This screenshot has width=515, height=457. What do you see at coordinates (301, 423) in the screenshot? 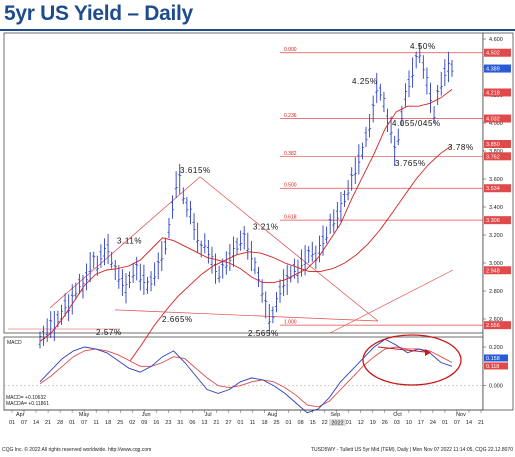
I see `x-day-label: 08` at bounding box center [301, 423].